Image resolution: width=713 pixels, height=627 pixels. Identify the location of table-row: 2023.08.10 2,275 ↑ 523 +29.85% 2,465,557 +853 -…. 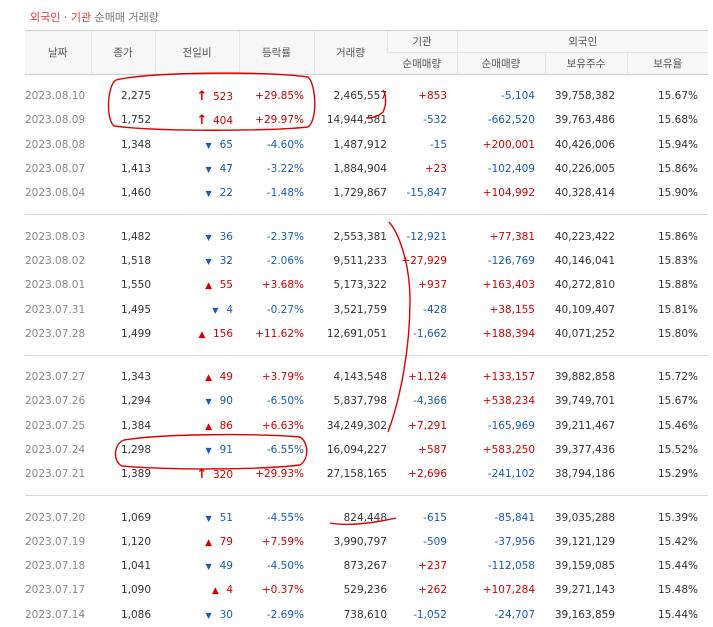
(366, 96).